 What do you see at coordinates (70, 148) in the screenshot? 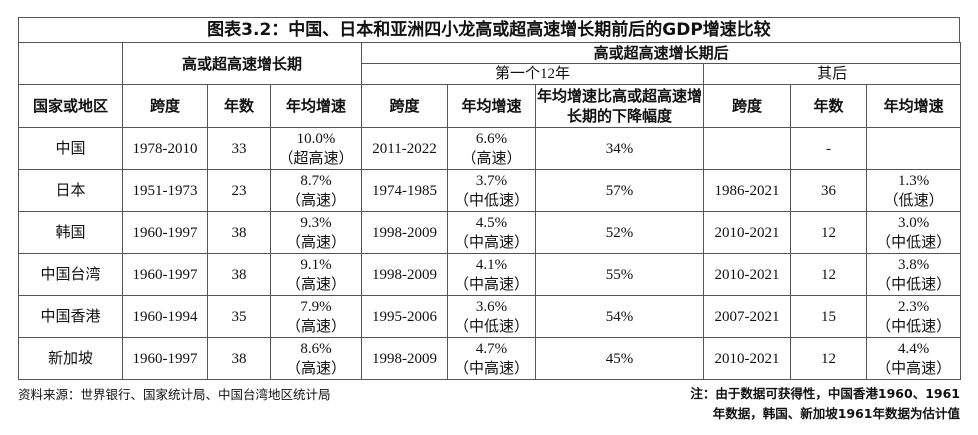
I see `cell: 中国` at bounding box center [70, 148].